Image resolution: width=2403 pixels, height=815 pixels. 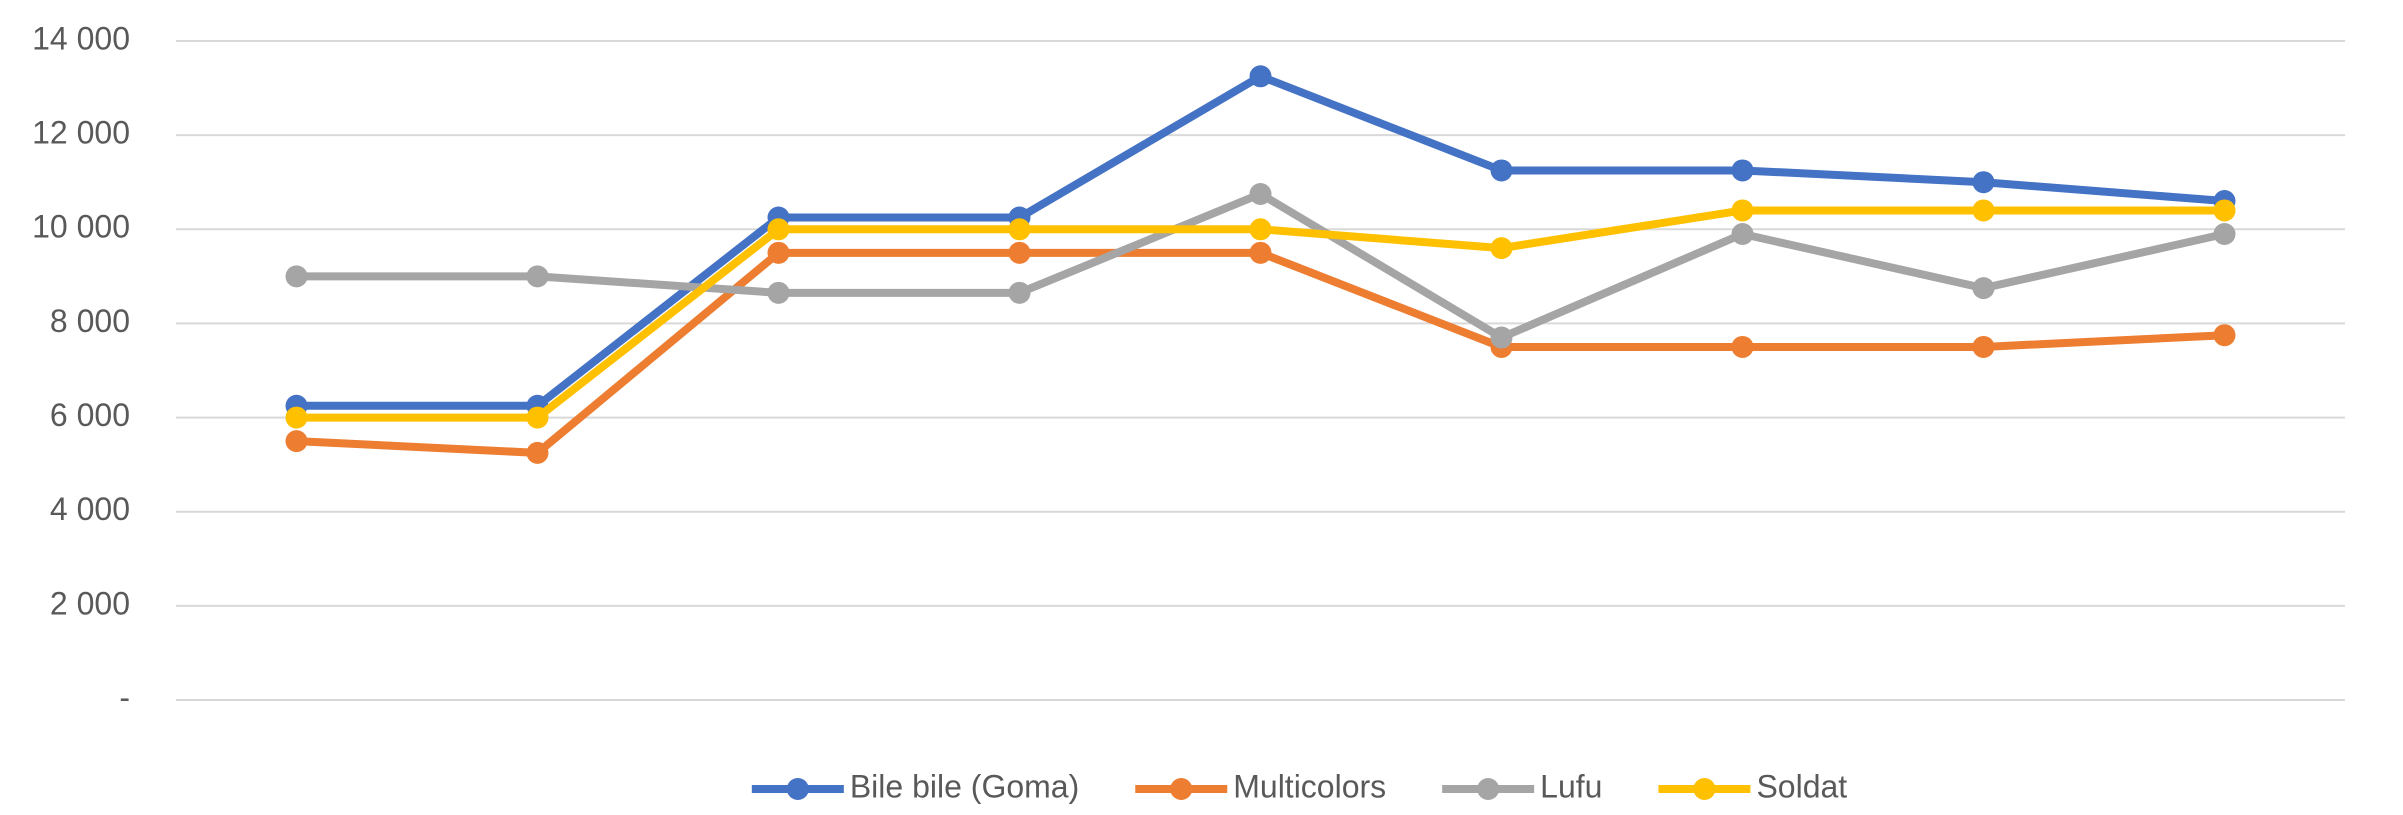 I want to click on legend-label: Lufu, so click(x=1571, y=786).